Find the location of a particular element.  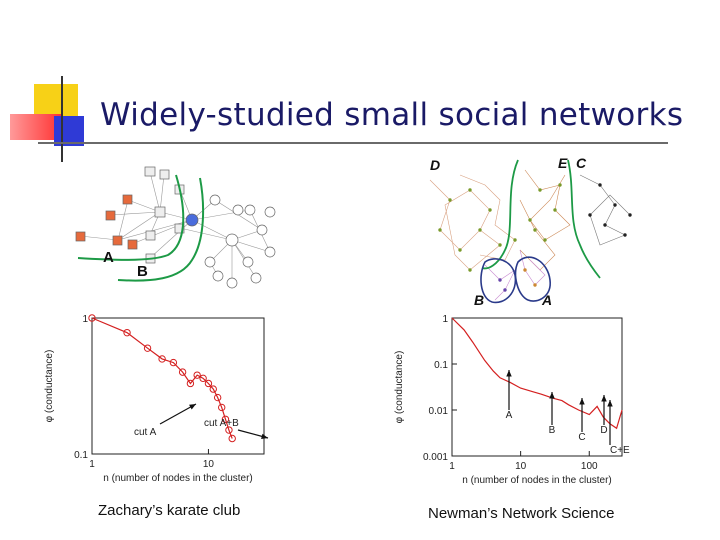

science-label-a: A is located at coordinates (546, 300).